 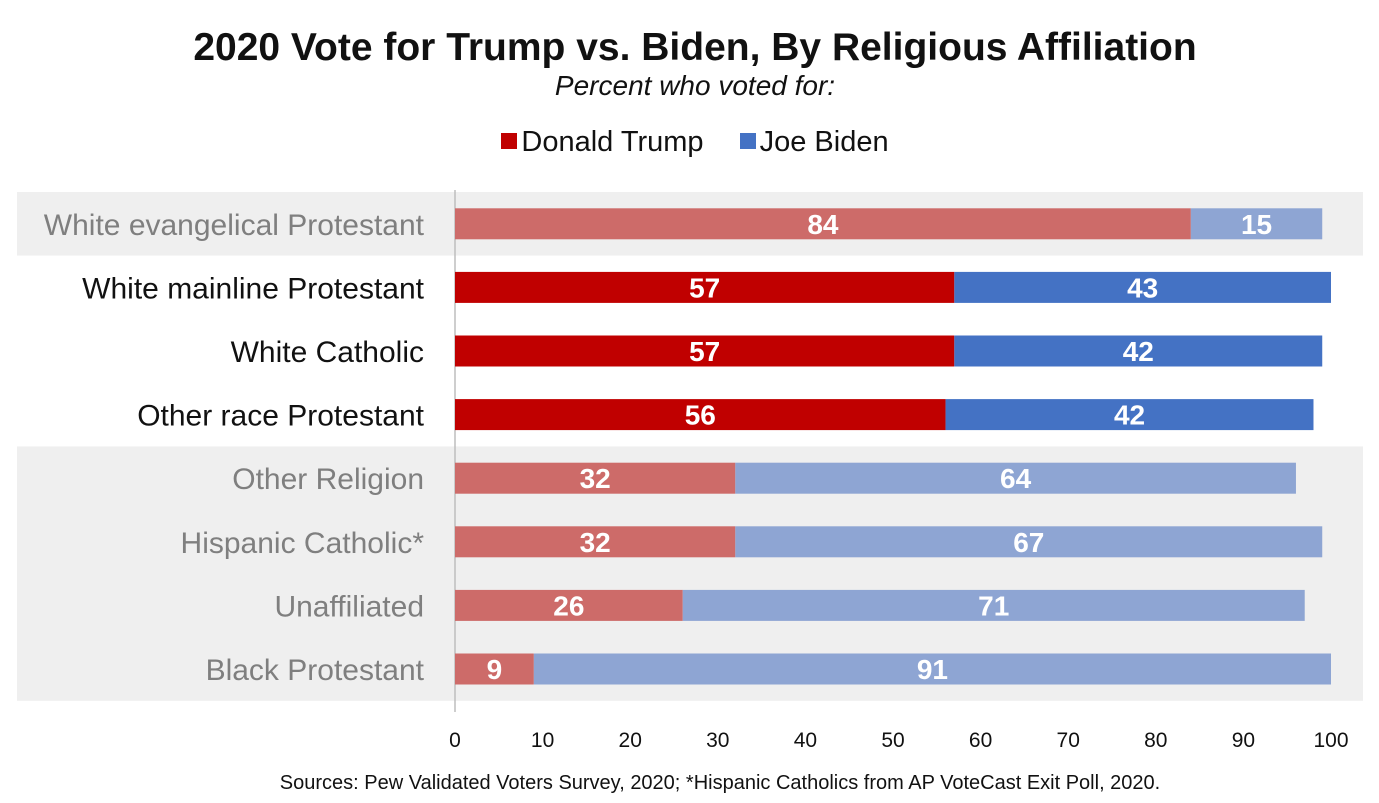 I want to click on category-label-white-mainline-protestant: White mainline Protestant, so click(x=253, y=288).